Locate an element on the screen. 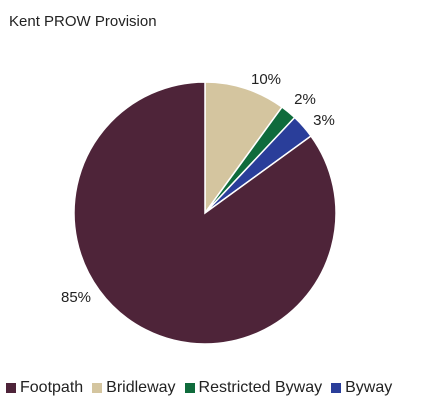 Image resolution: width=425 pixels, height=403 pixels. legend-label-footpath: Footpath is located at coordinates (52, 387).